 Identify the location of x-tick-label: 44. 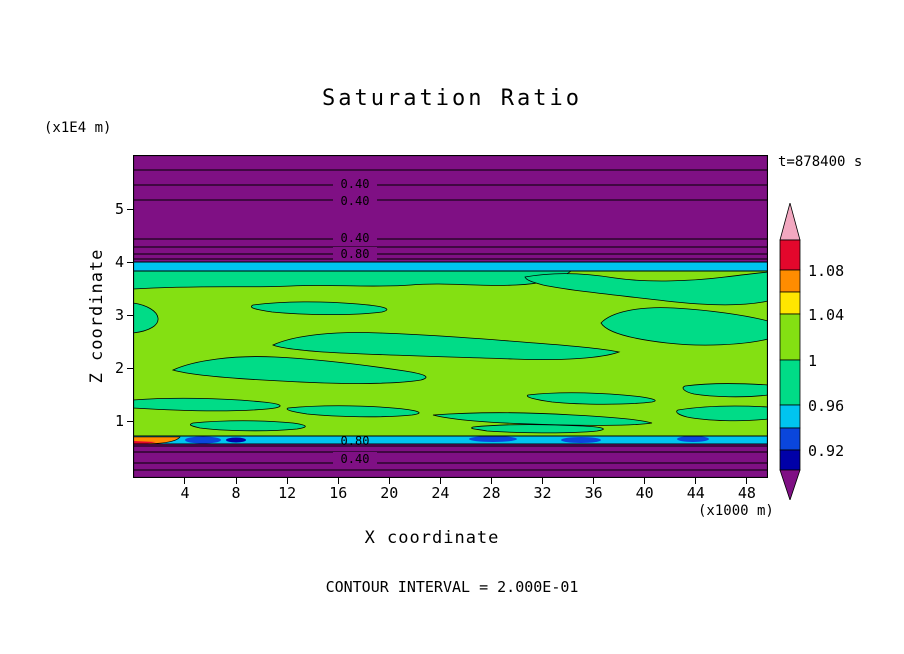
(695, 493).